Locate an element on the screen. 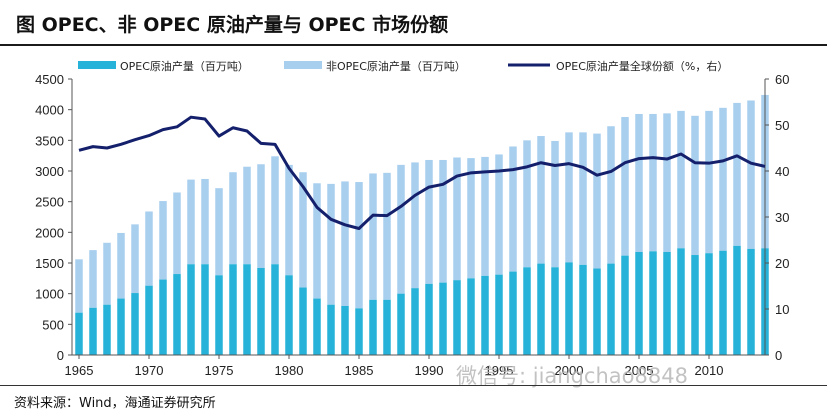  bar-opec-1985 is located at coordinates (359, 331).